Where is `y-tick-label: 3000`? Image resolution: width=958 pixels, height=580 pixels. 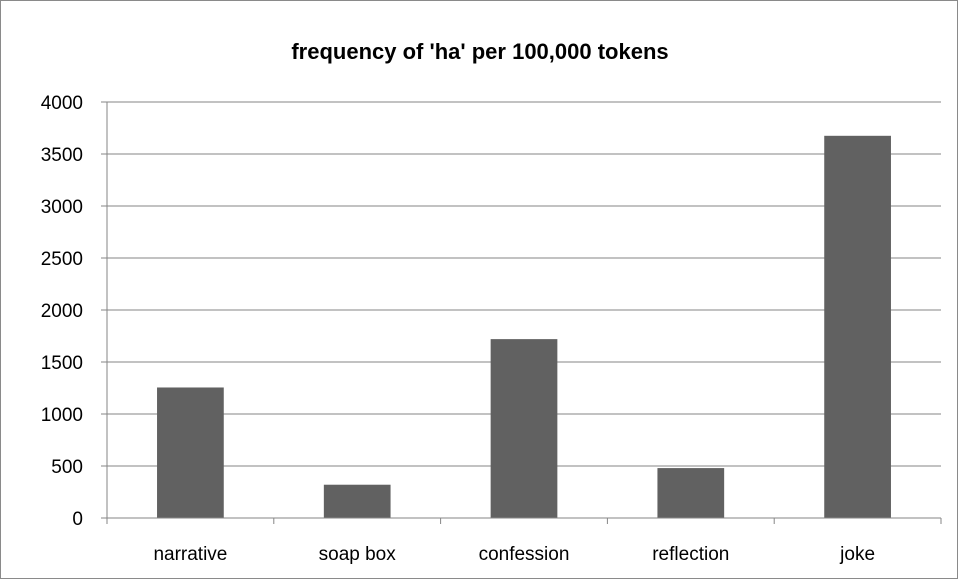 y-tick-label: 3000 is located at coordinates (62, 207).